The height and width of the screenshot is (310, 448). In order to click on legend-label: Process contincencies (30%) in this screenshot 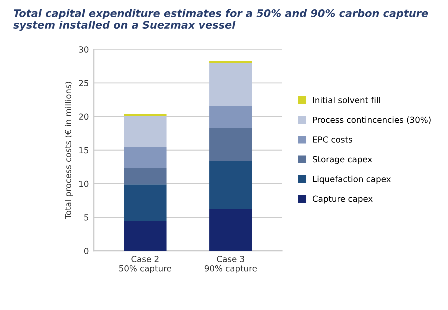, I will do `click(372, 120)`.